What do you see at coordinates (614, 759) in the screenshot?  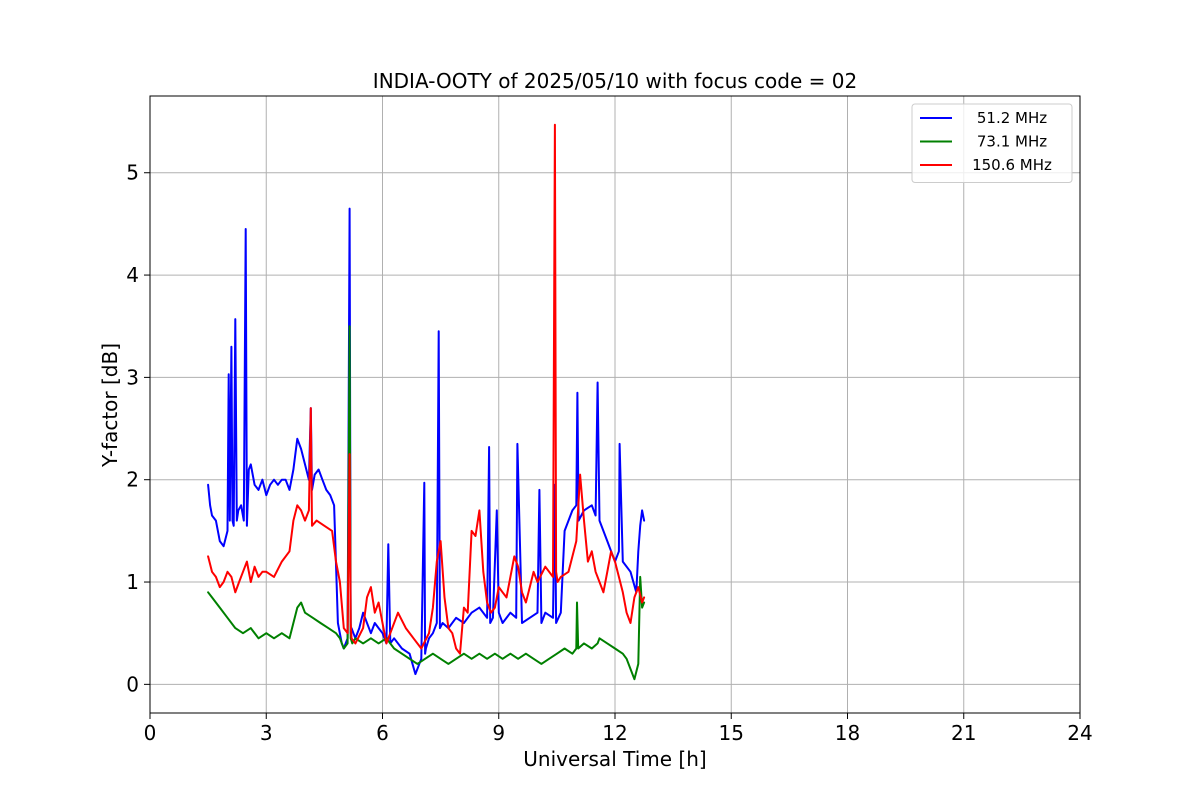 I see `x-axis-label: Universal Time [h]` at bounding box center [614, 759].